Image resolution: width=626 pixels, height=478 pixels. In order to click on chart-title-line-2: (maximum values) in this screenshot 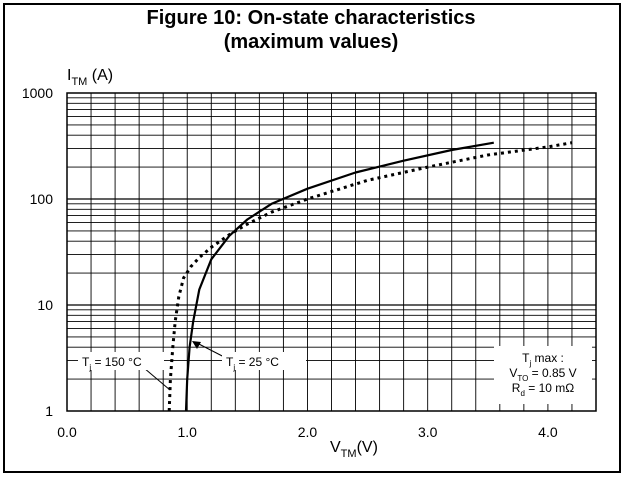, I will do `click(311, 42)`.